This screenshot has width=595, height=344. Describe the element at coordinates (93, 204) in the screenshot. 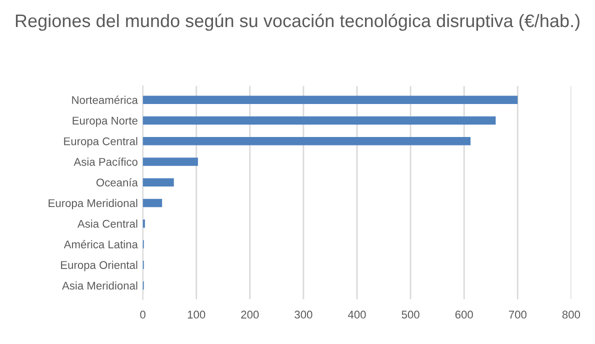

I see `y-tick-label: Europa Meridional` at that location.